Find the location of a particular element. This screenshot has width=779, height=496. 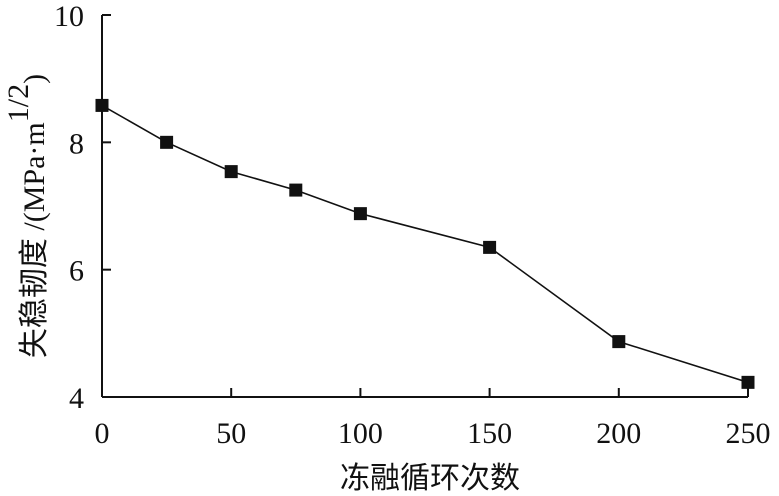

x-tick-label: 0 is located at coordinates (102, 433).